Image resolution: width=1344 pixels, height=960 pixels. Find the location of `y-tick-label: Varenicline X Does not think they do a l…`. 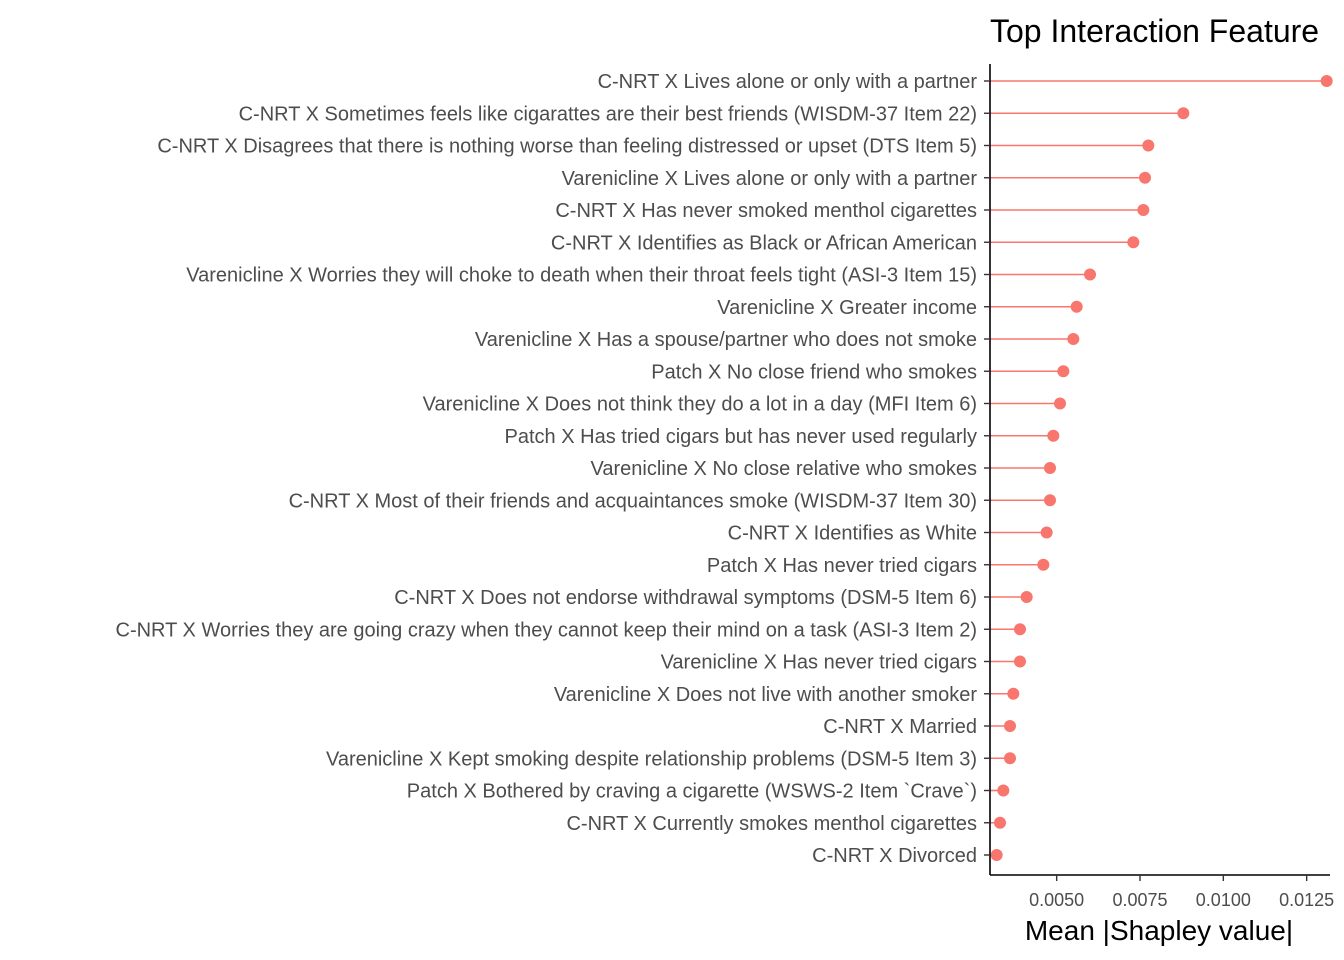

y-tick-label: Varenicline X Does not think they do a l… is located at coordinates (700, 405).